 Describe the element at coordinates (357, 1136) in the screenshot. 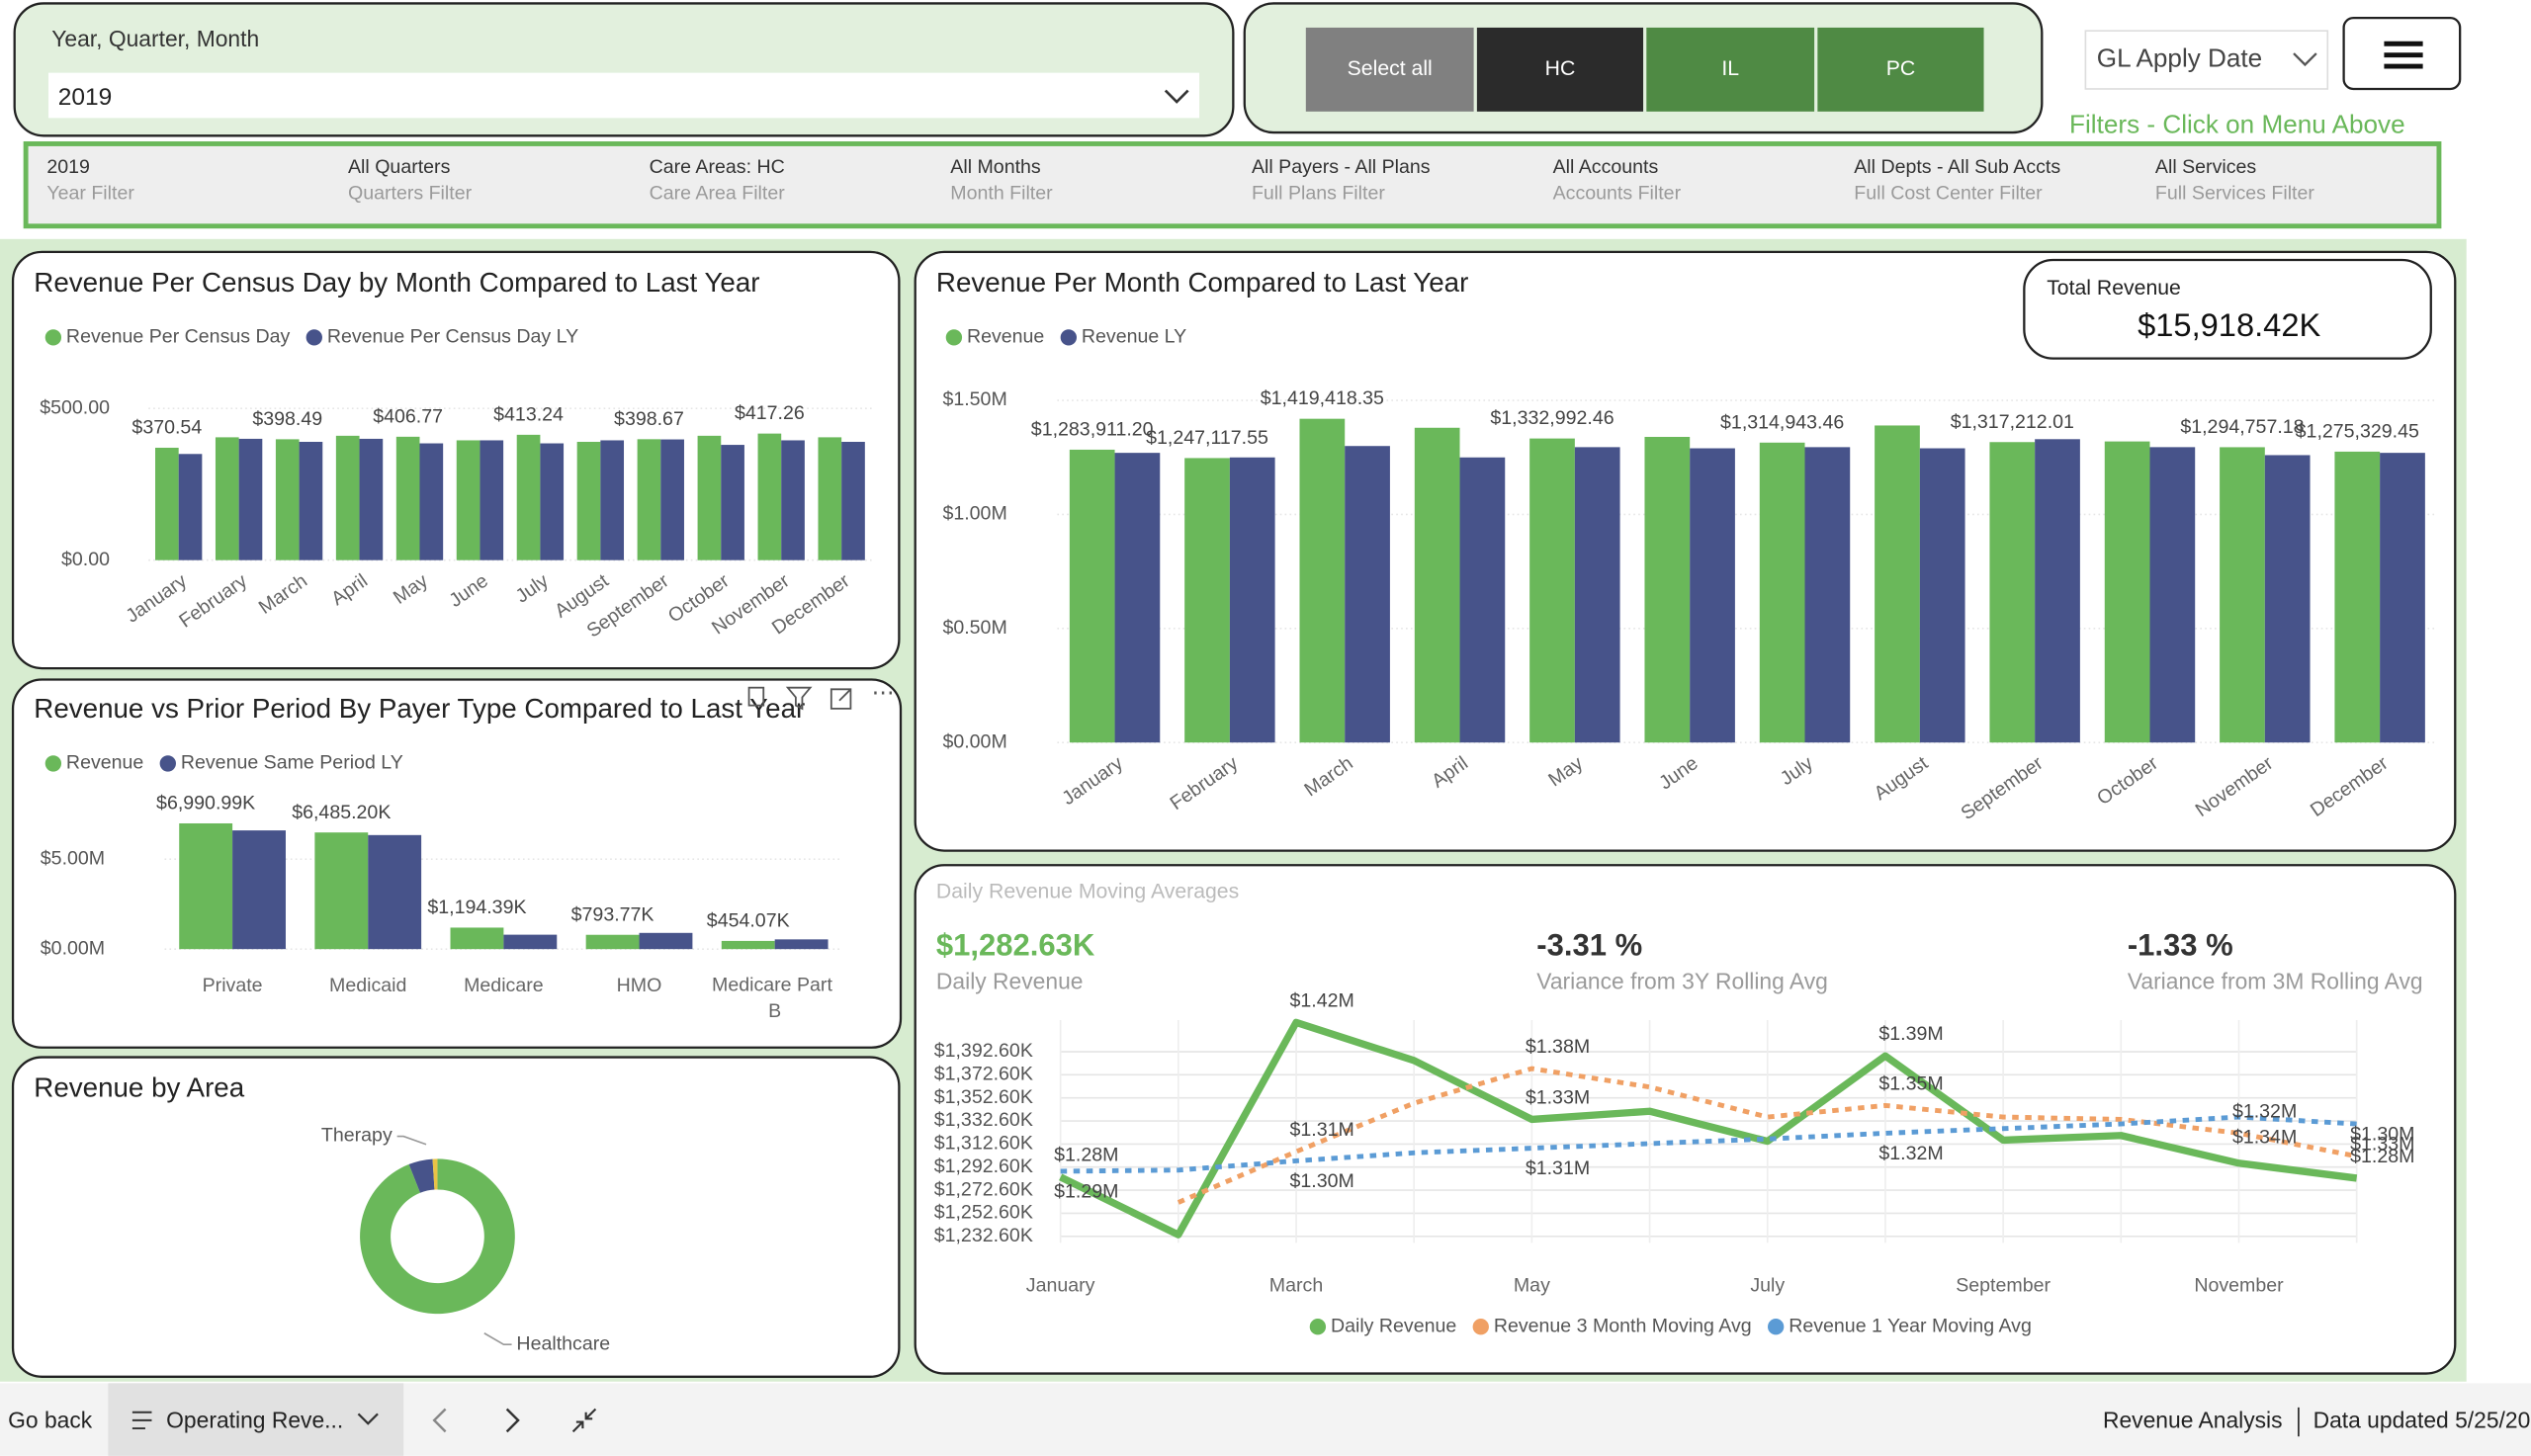

I see `slice-label: Therapy` at that location.